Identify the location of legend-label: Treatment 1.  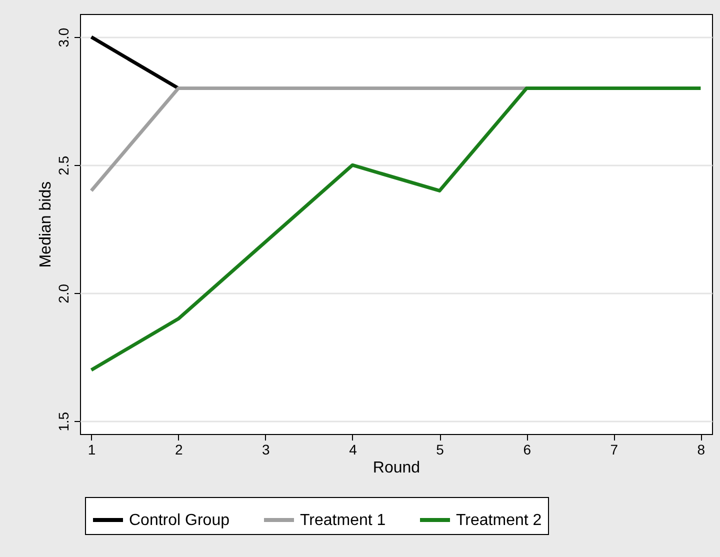
(343, 520).